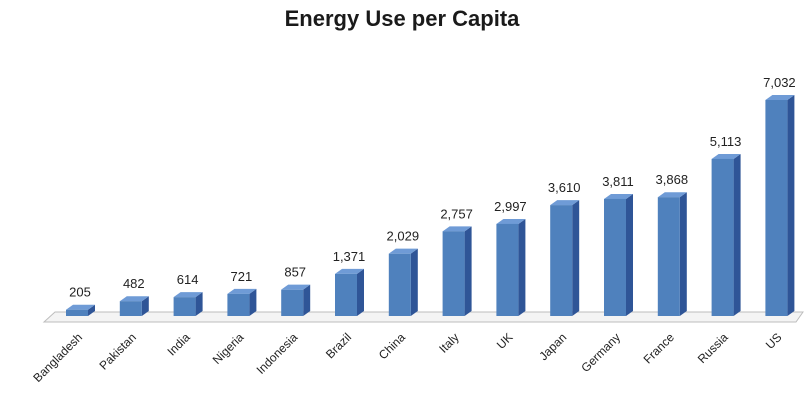 This screenshot has width=804, height=398. Describe the element at coordinates (659, 348) in the screenshot. I see `category-label: France` at that location.